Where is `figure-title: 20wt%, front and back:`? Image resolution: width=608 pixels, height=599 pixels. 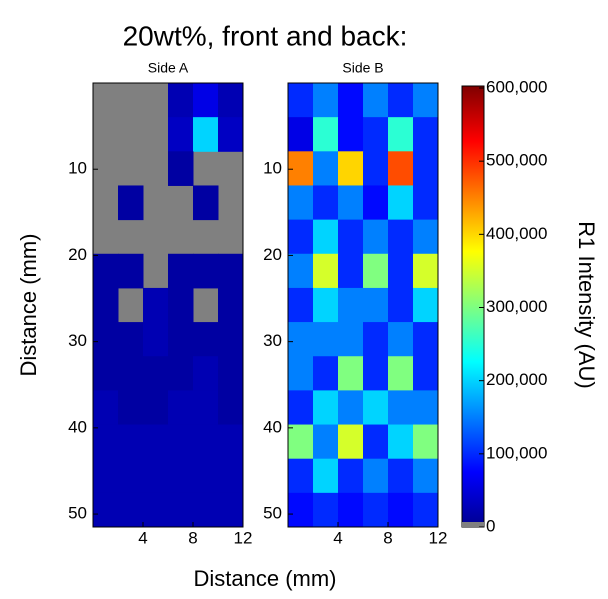 figure-title: 20wt%, front and back: is located at coordinates (265, 35).